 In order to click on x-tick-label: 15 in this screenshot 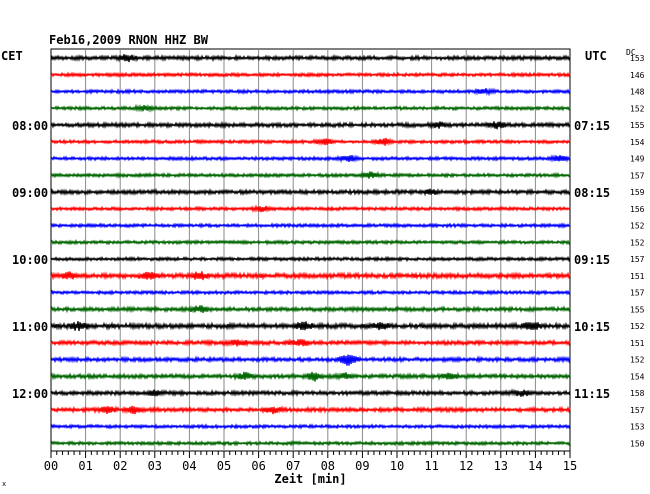, I will do `click(570, 466)`.